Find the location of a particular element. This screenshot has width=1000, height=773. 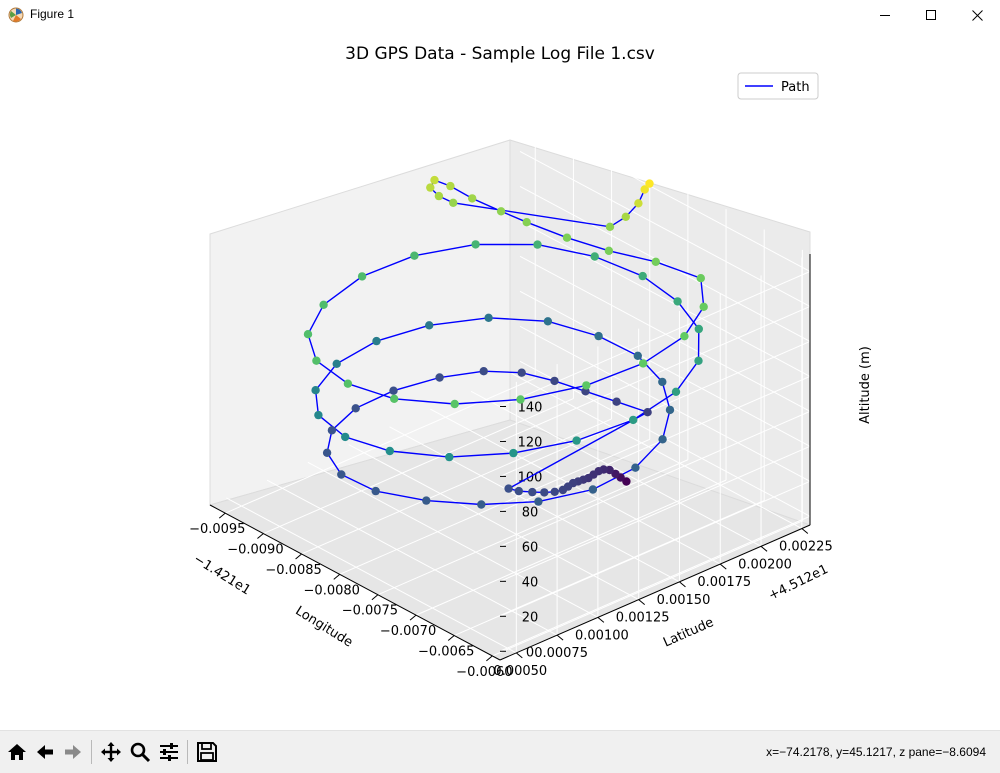

zoom-icon is located at coordinates (140, 752).